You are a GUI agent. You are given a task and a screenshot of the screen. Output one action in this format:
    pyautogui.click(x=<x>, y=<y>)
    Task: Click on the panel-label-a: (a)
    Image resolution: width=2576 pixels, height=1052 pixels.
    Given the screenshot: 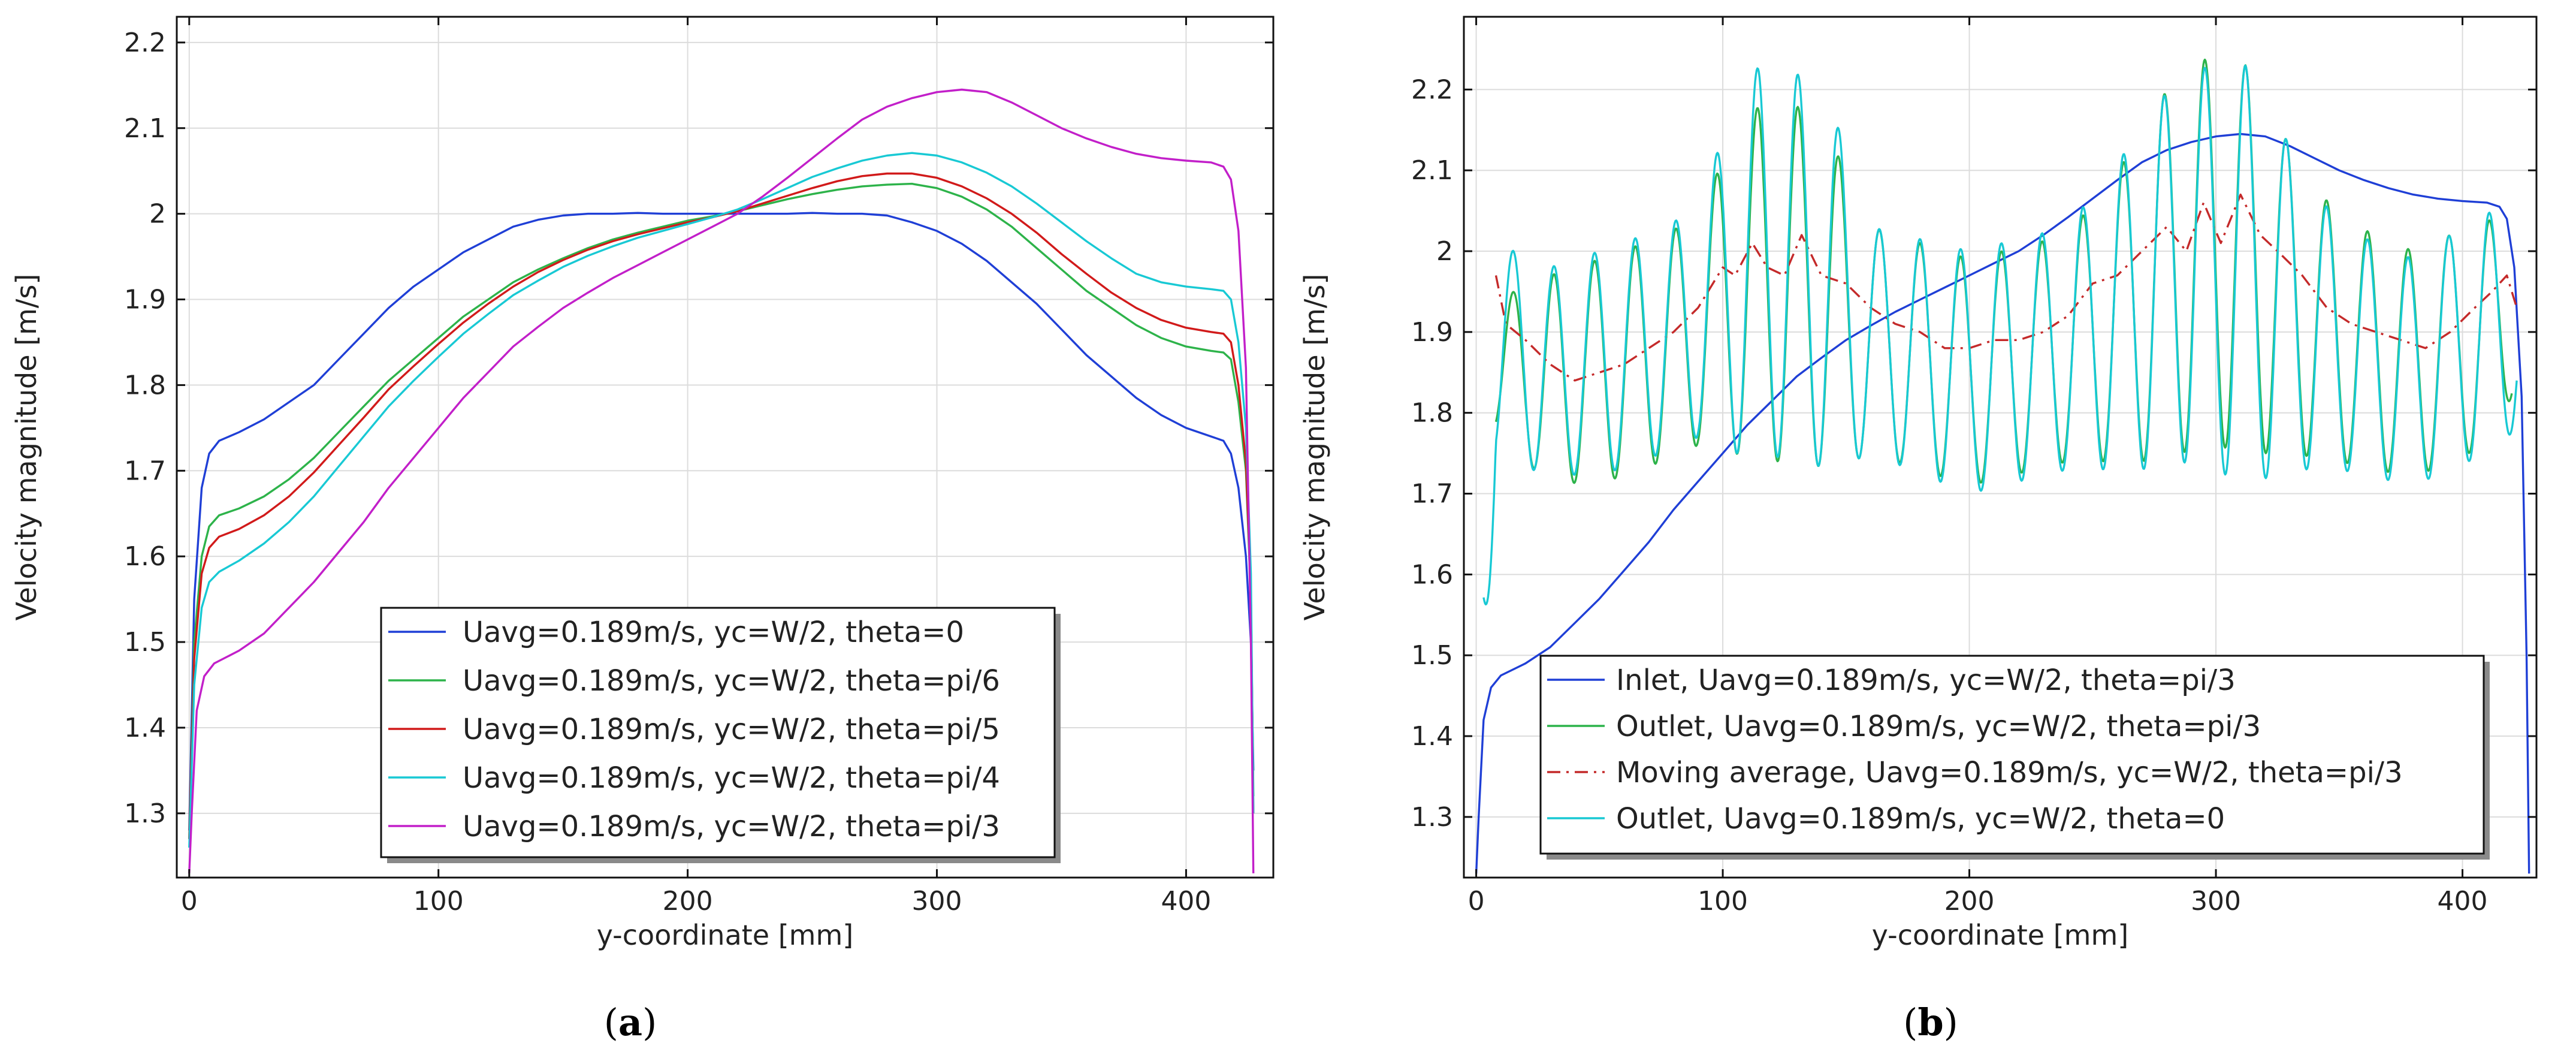 What is the action you would take?
    pyautogui.click(x=631, y=1022)
    